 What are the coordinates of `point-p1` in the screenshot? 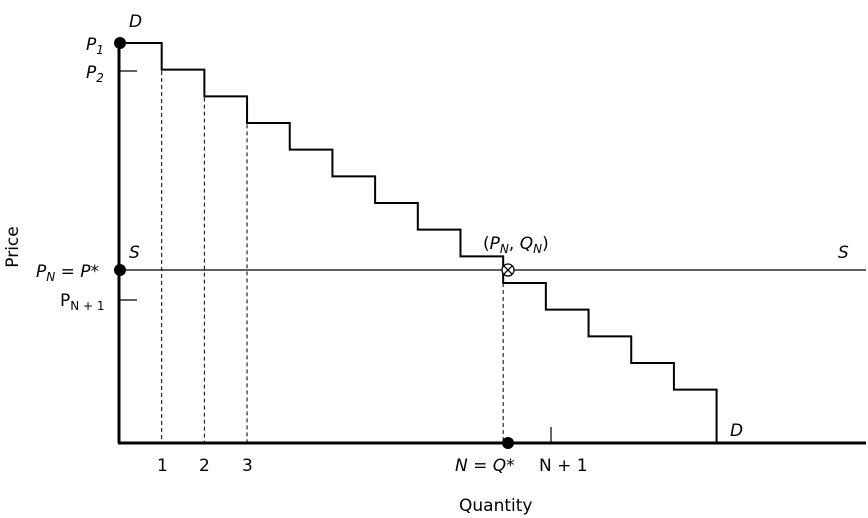 It's located at (120, 43).